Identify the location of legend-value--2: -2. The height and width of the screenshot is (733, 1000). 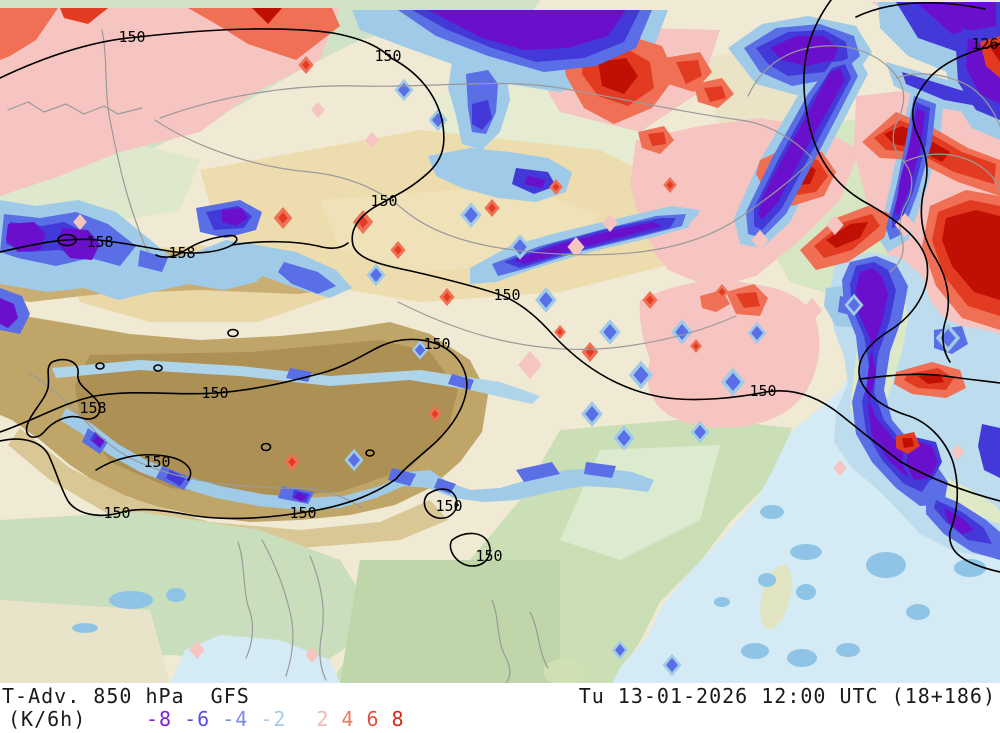
(273, 719).